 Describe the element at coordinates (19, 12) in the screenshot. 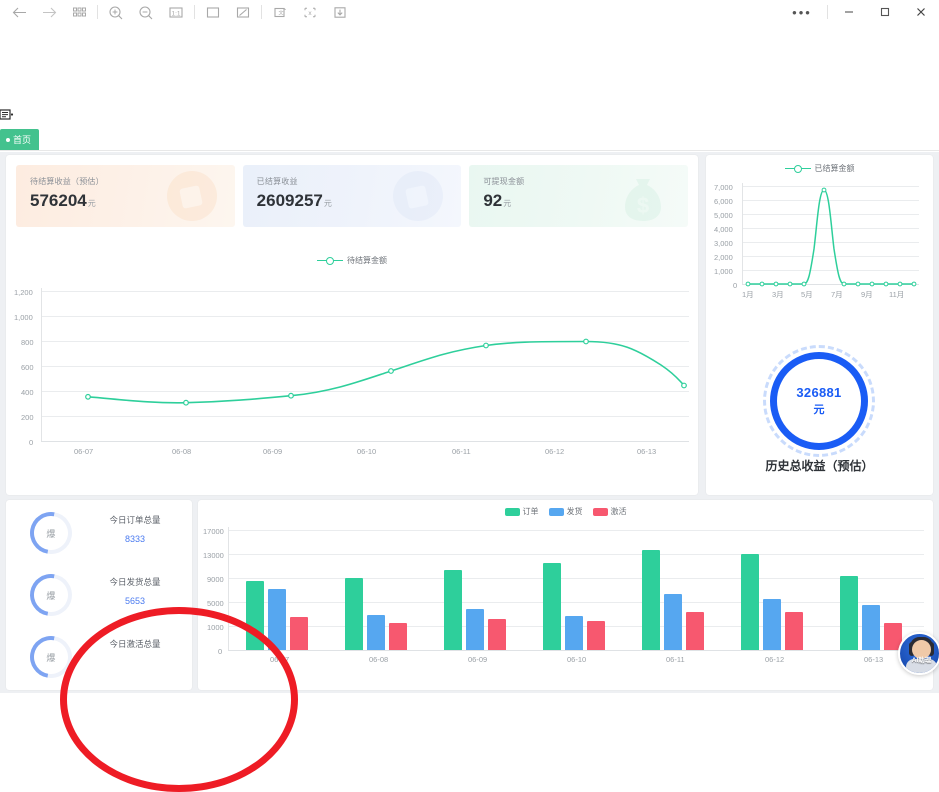

I see `back-arrow-icon` at that location.